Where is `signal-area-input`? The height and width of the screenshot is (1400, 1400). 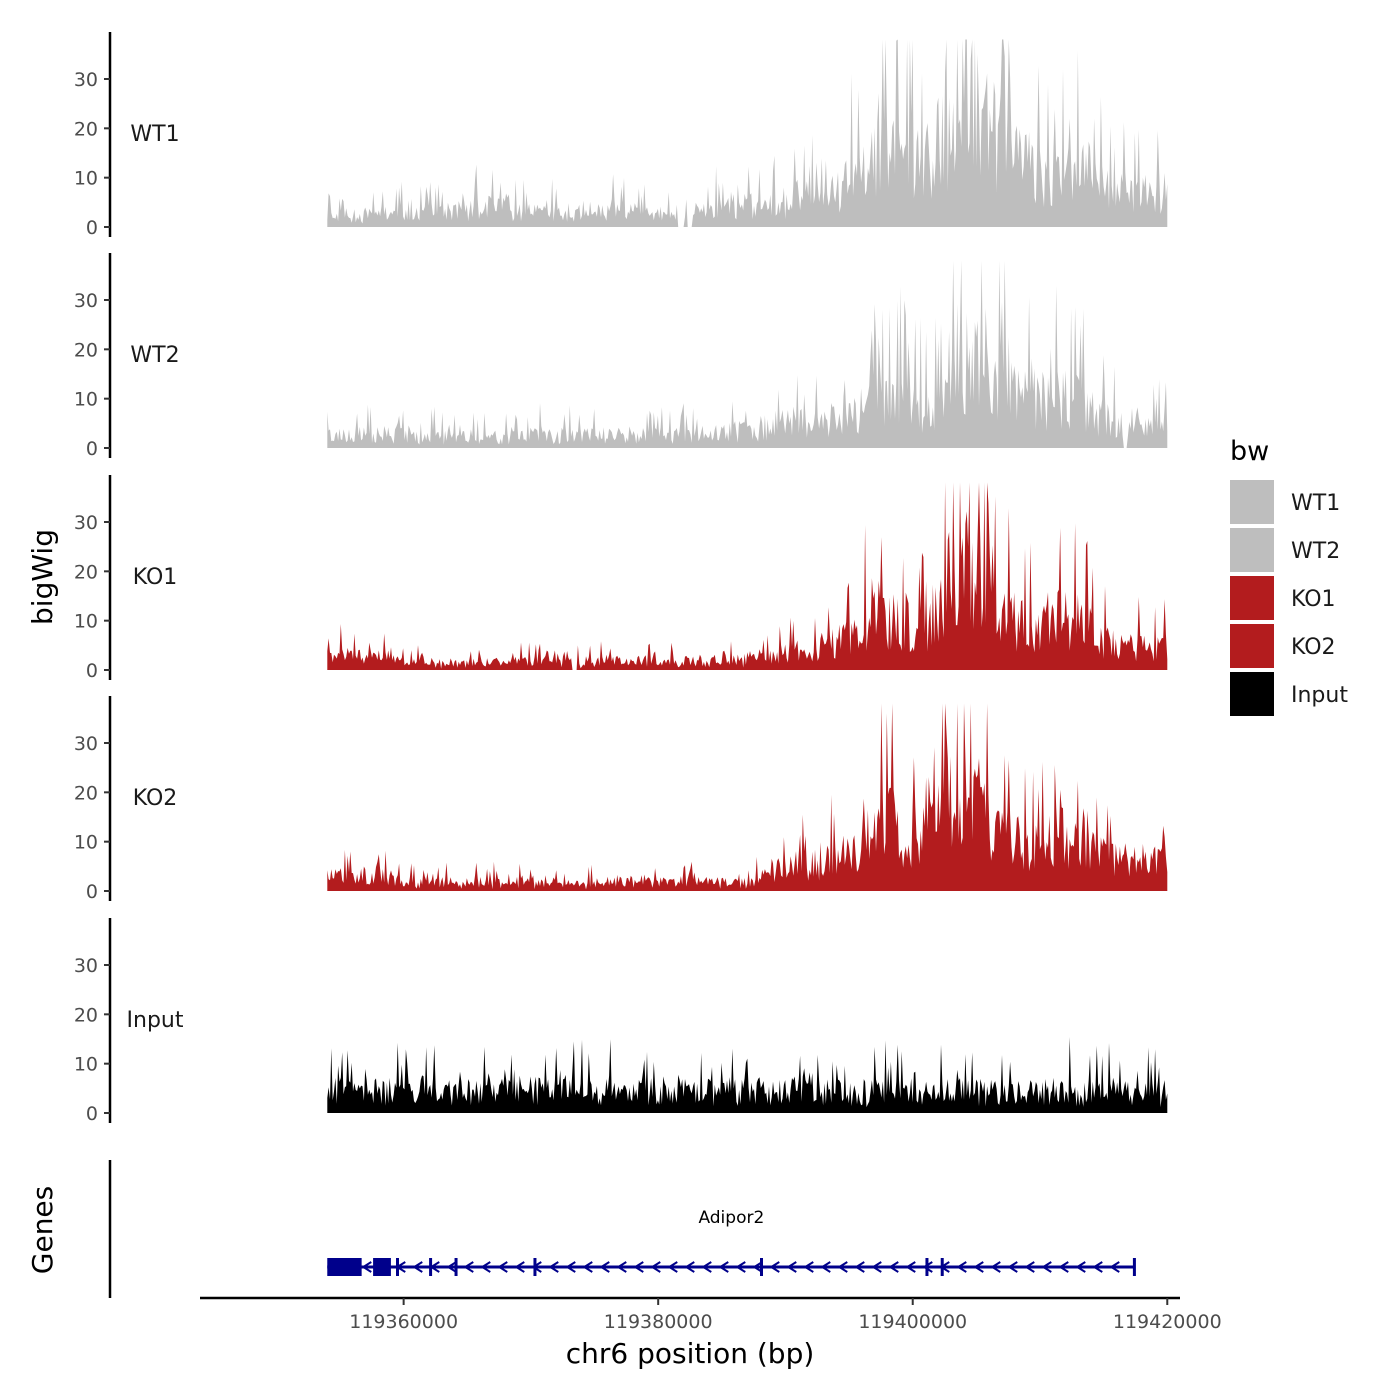 signal-area-input is located at coordinates (747, 1075).